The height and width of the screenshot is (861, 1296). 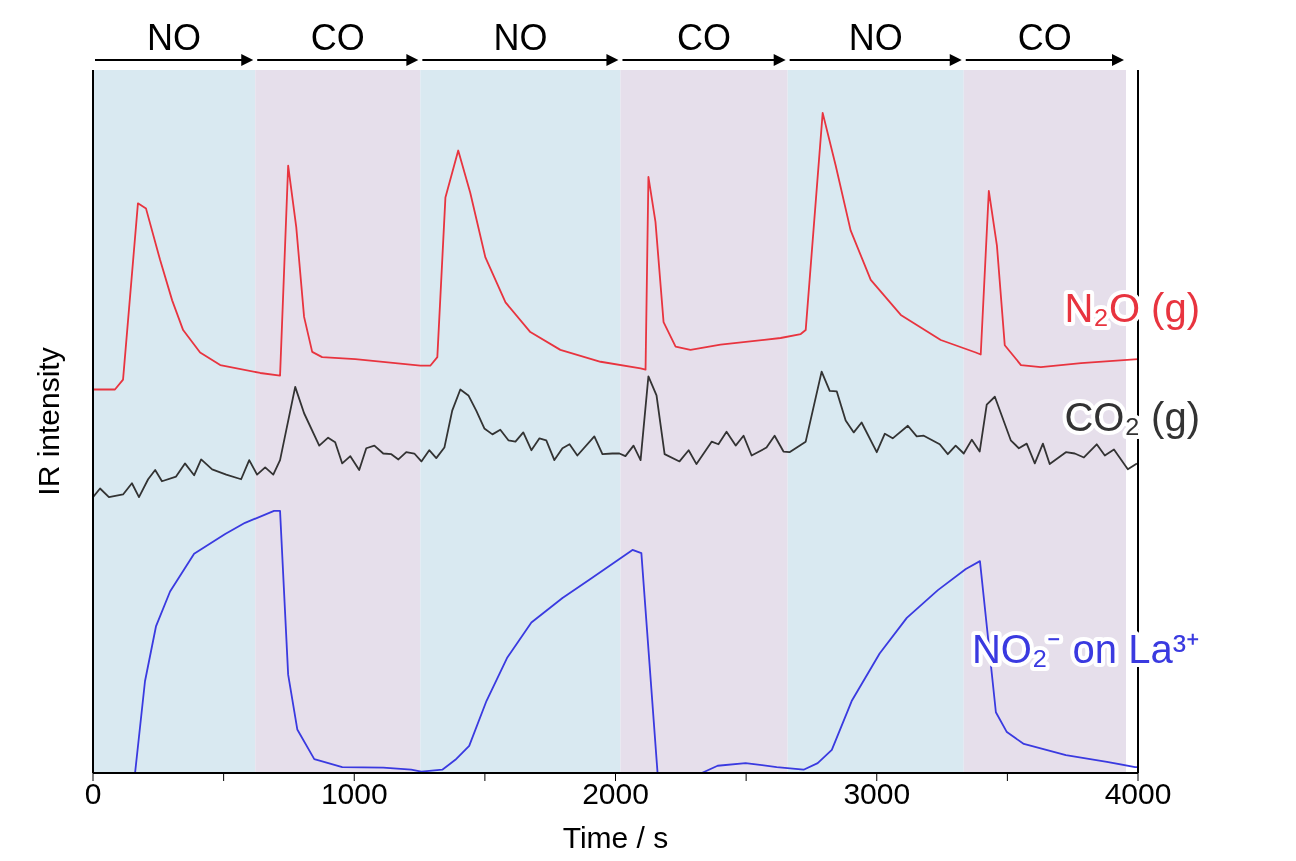 What do you see at coordinates (877, 794) in the screenshot?
I see `x-tick-label: 3000` at bounding box center [877, 794].